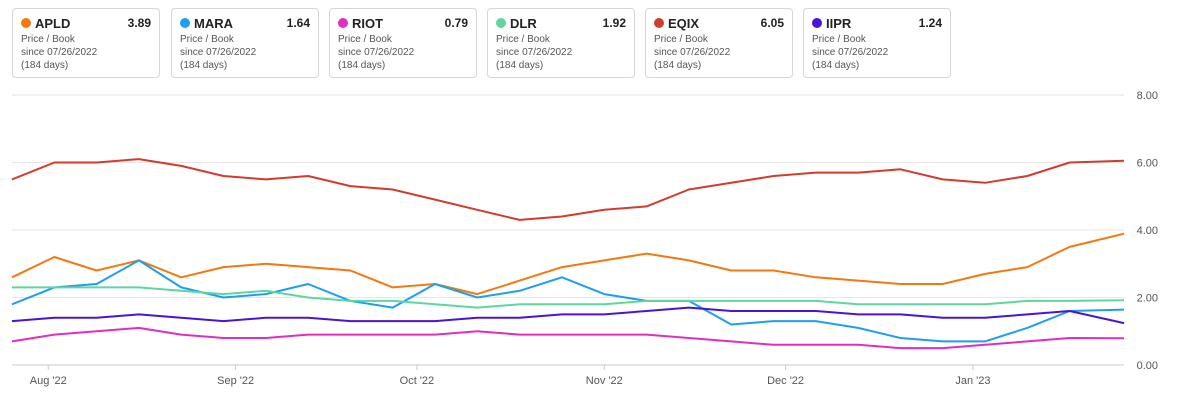  What do you see at coordinates (298, 23) in the screenshot?
I see `ticker-value: 1.64` at bounding box center [298, 23].